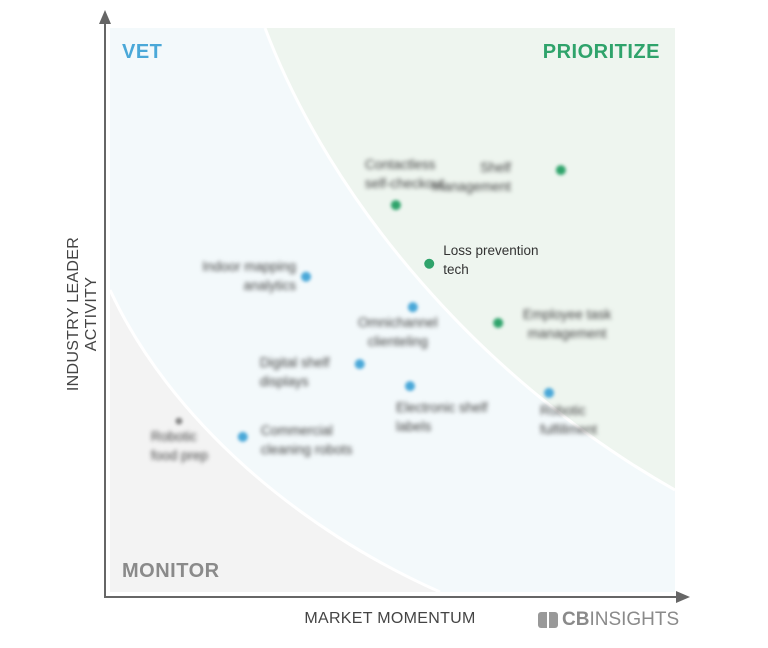  I want to click on data-point-label: Contactless self-checkout, so click(404, 174).